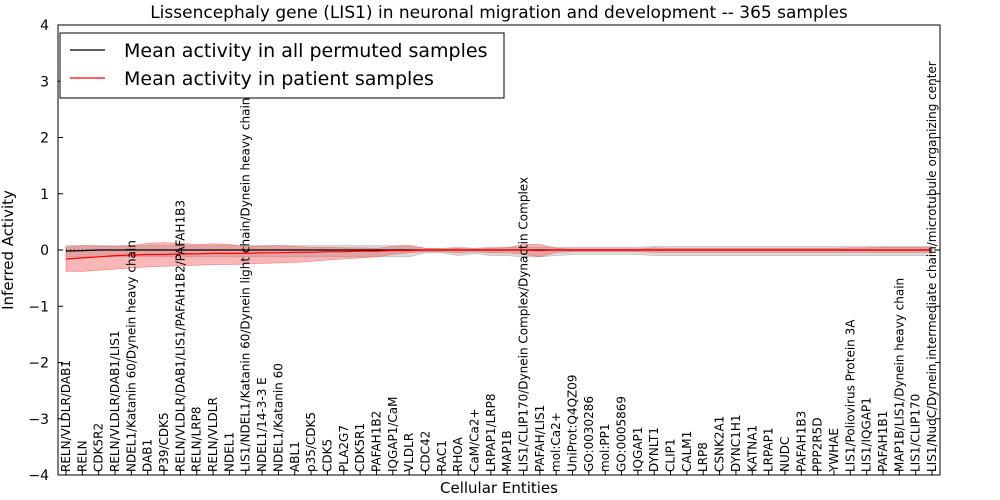 Image resolution: width=1000 pixels, height=500 pixels. Describe the element at coordinates (899, 375) in the screenshot. I see `x-tick-label: MAP1B/LIS1/Dynein heavy chain` at that location.